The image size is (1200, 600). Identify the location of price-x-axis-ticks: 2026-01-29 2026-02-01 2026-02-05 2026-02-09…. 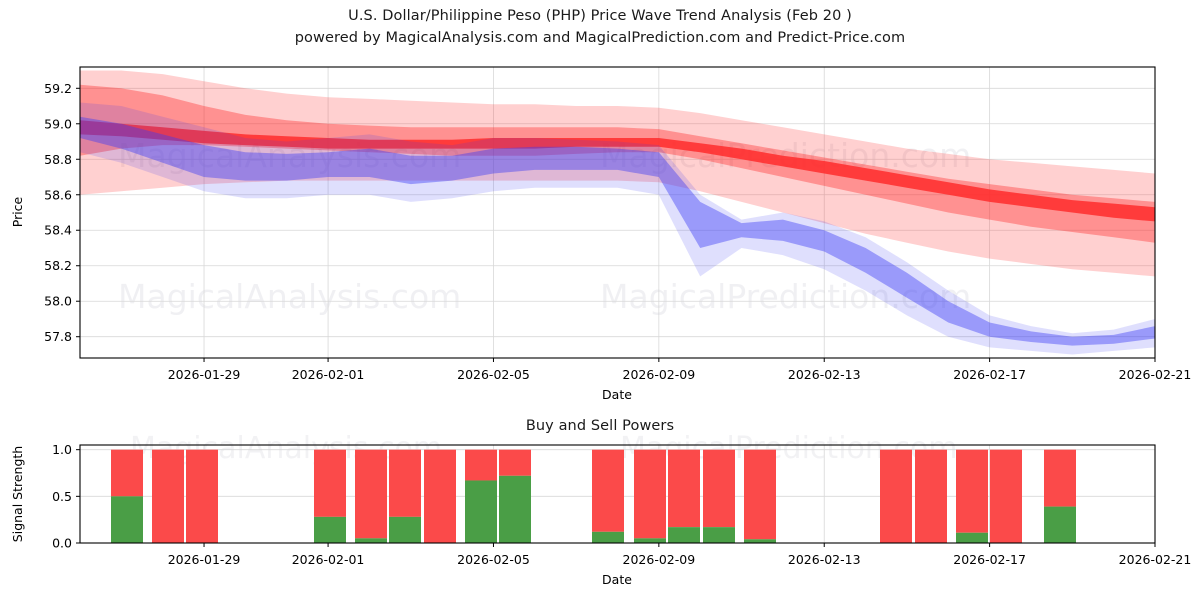
(680, 370).